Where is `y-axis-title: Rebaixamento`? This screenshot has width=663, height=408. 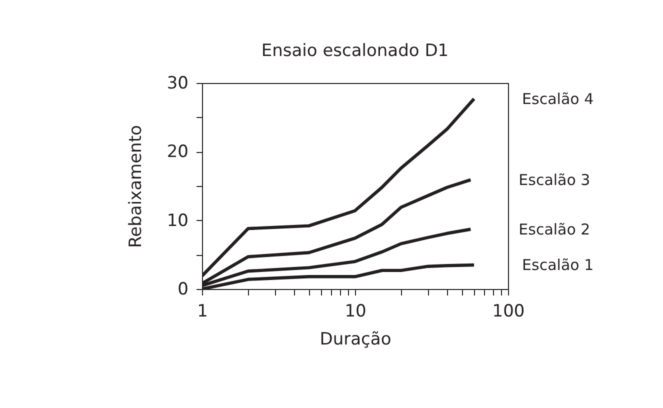 y-axis-title: Rebaixamento is located at coordinates (136, 186).